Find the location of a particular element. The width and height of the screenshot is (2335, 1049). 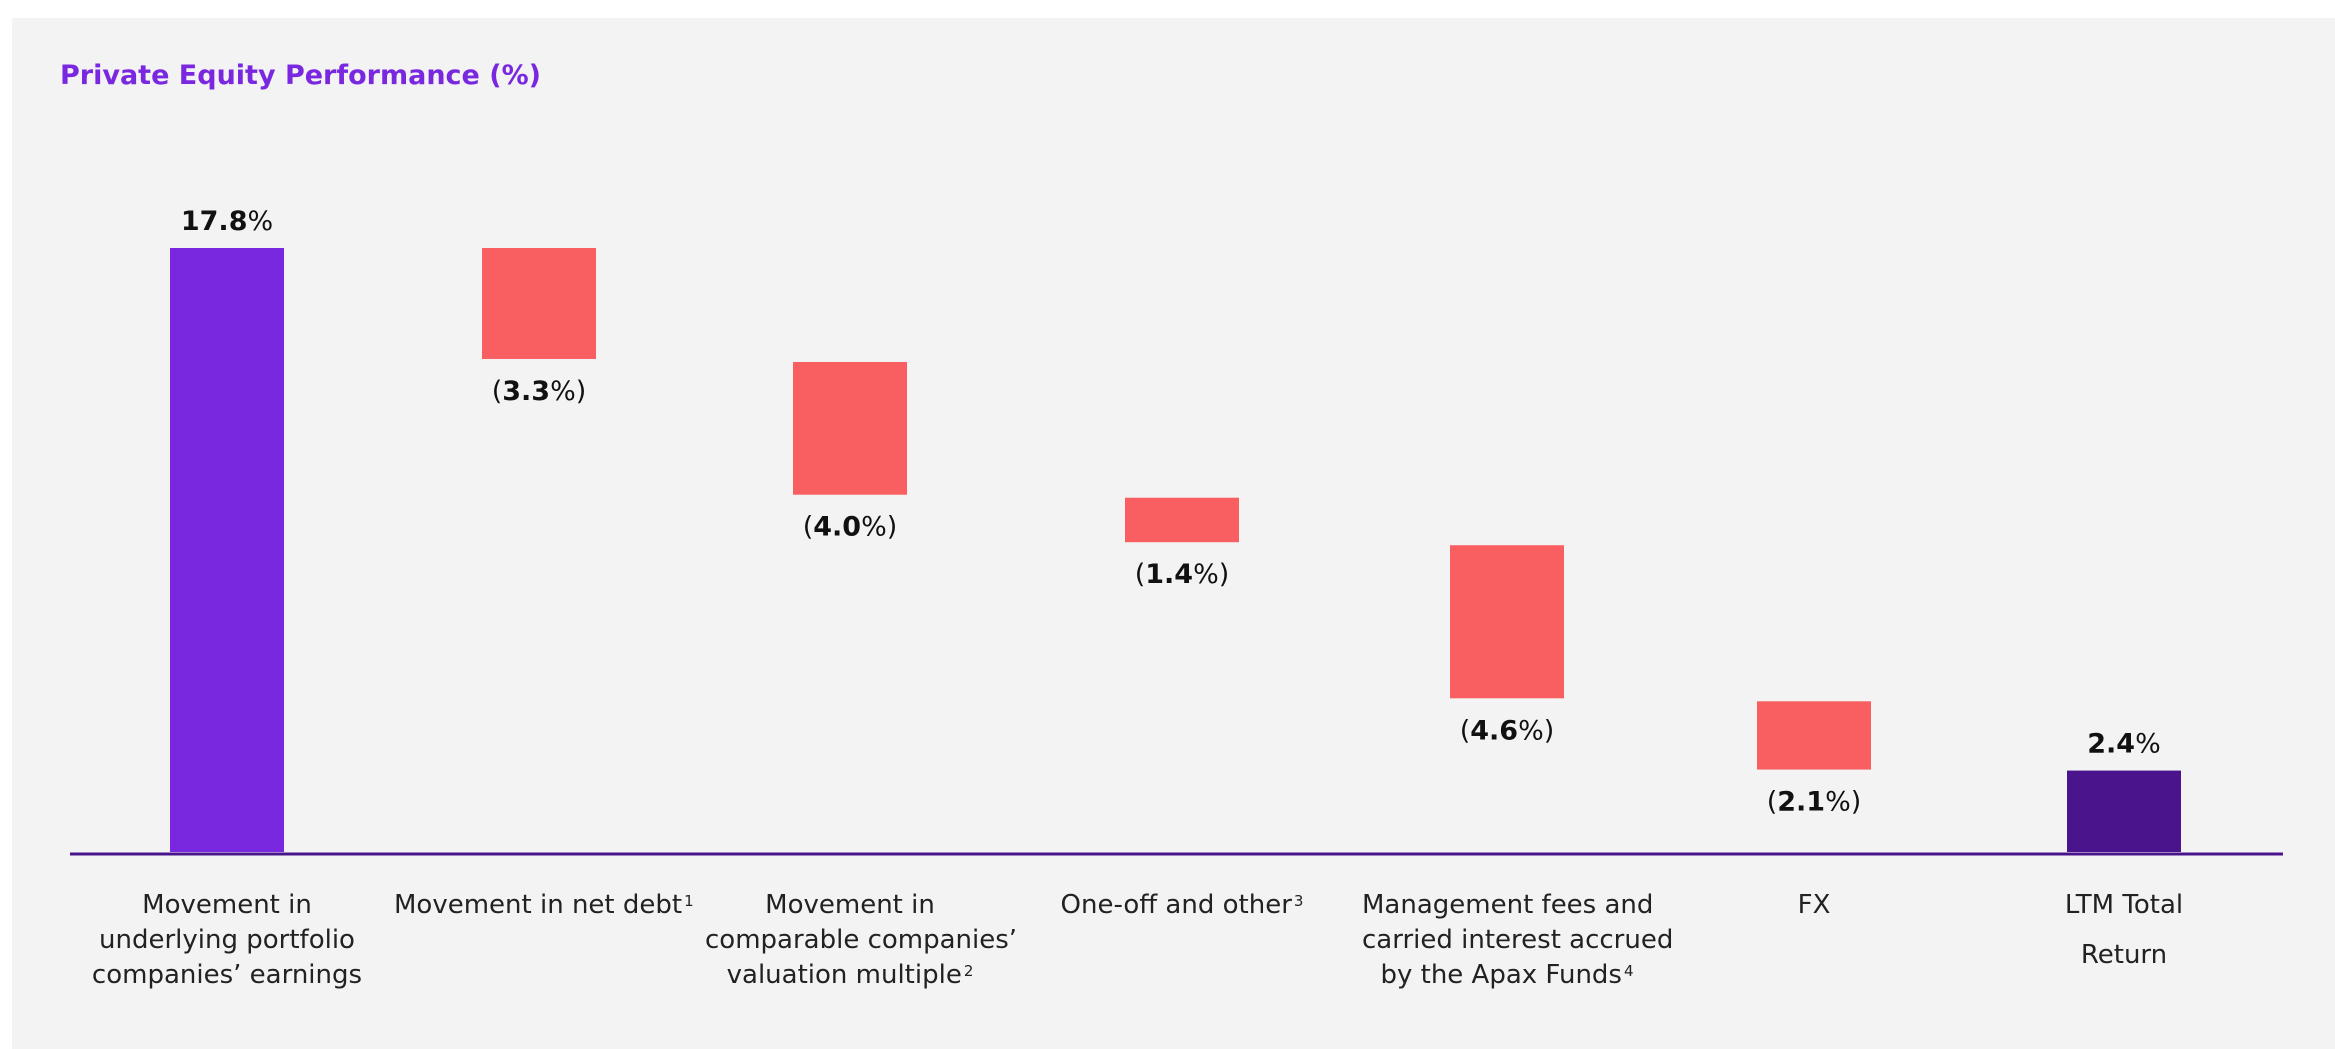

category-label-7: LTM Total Return is located at coordinates (2124, 930).